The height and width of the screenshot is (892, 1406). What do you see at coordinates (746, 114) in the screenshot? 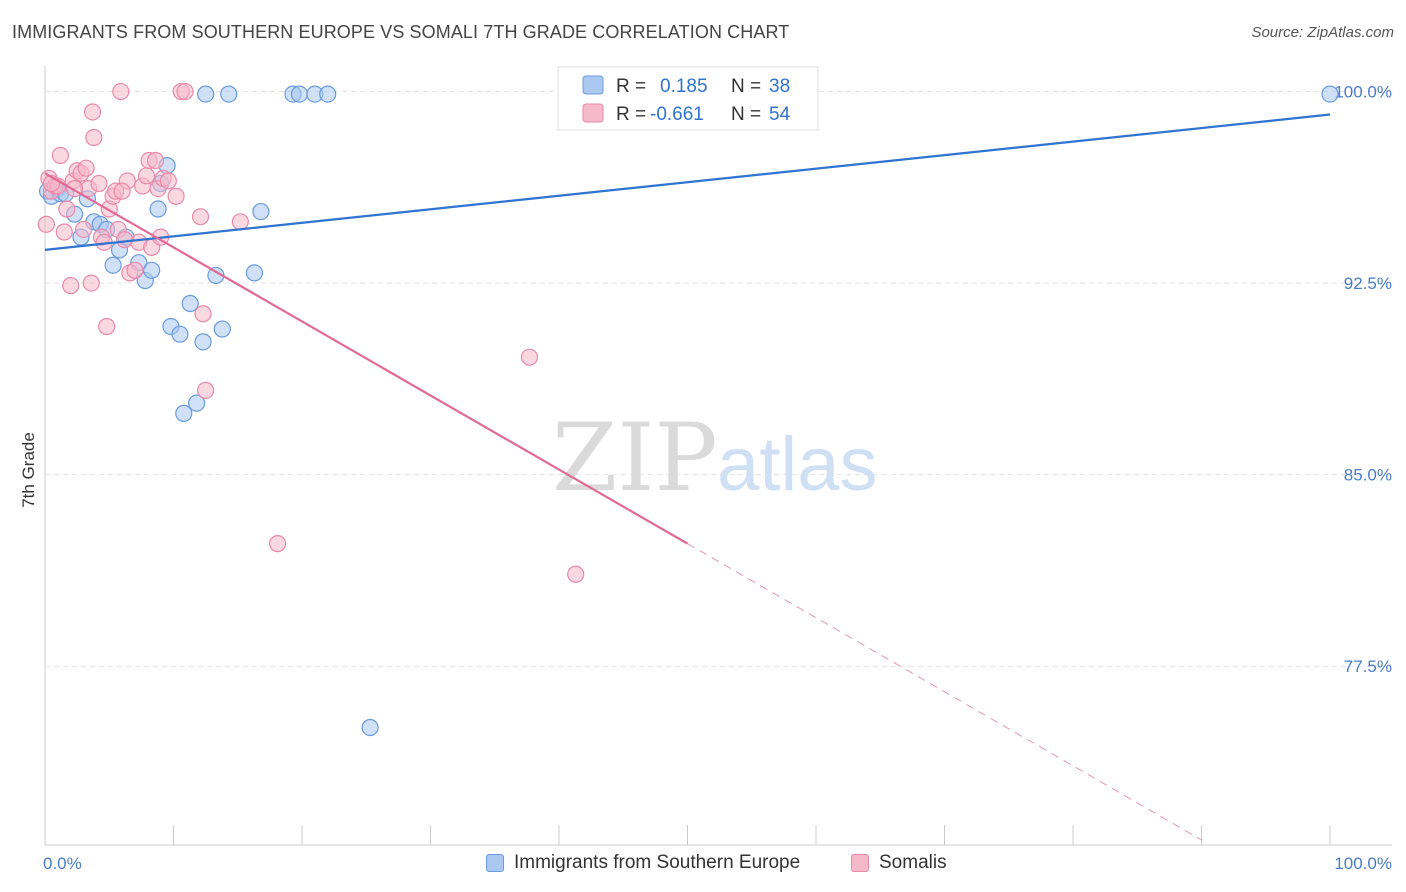
I see `stats-n-label-2: N =` at bounding box center [746, 114].